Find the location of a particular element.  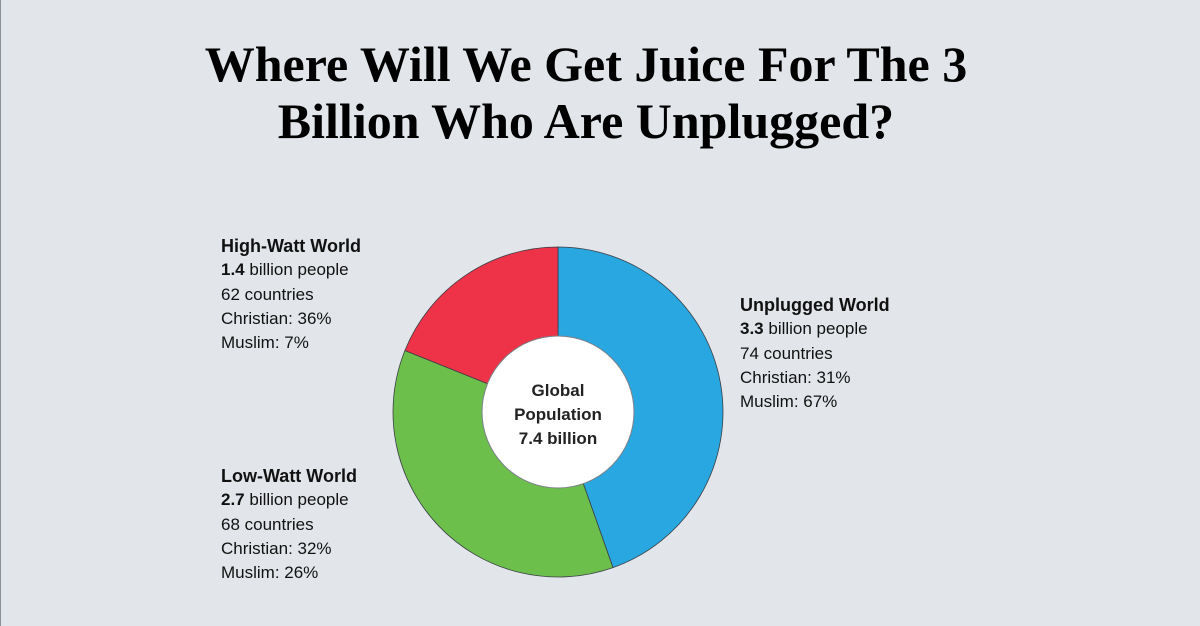

unplugged-people: 3.3 billion people is located at coordinates (815, 329).